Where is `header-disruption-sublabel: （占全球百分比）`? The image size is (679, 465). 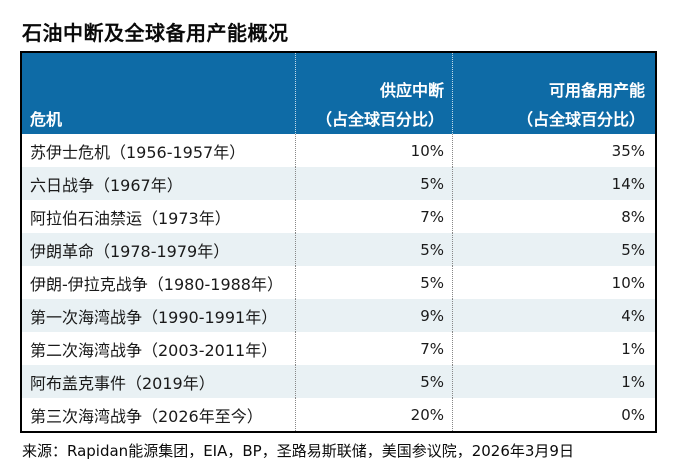
header-disruption-sublabel: （占全球百分比） is located at coordinates (379, 119).